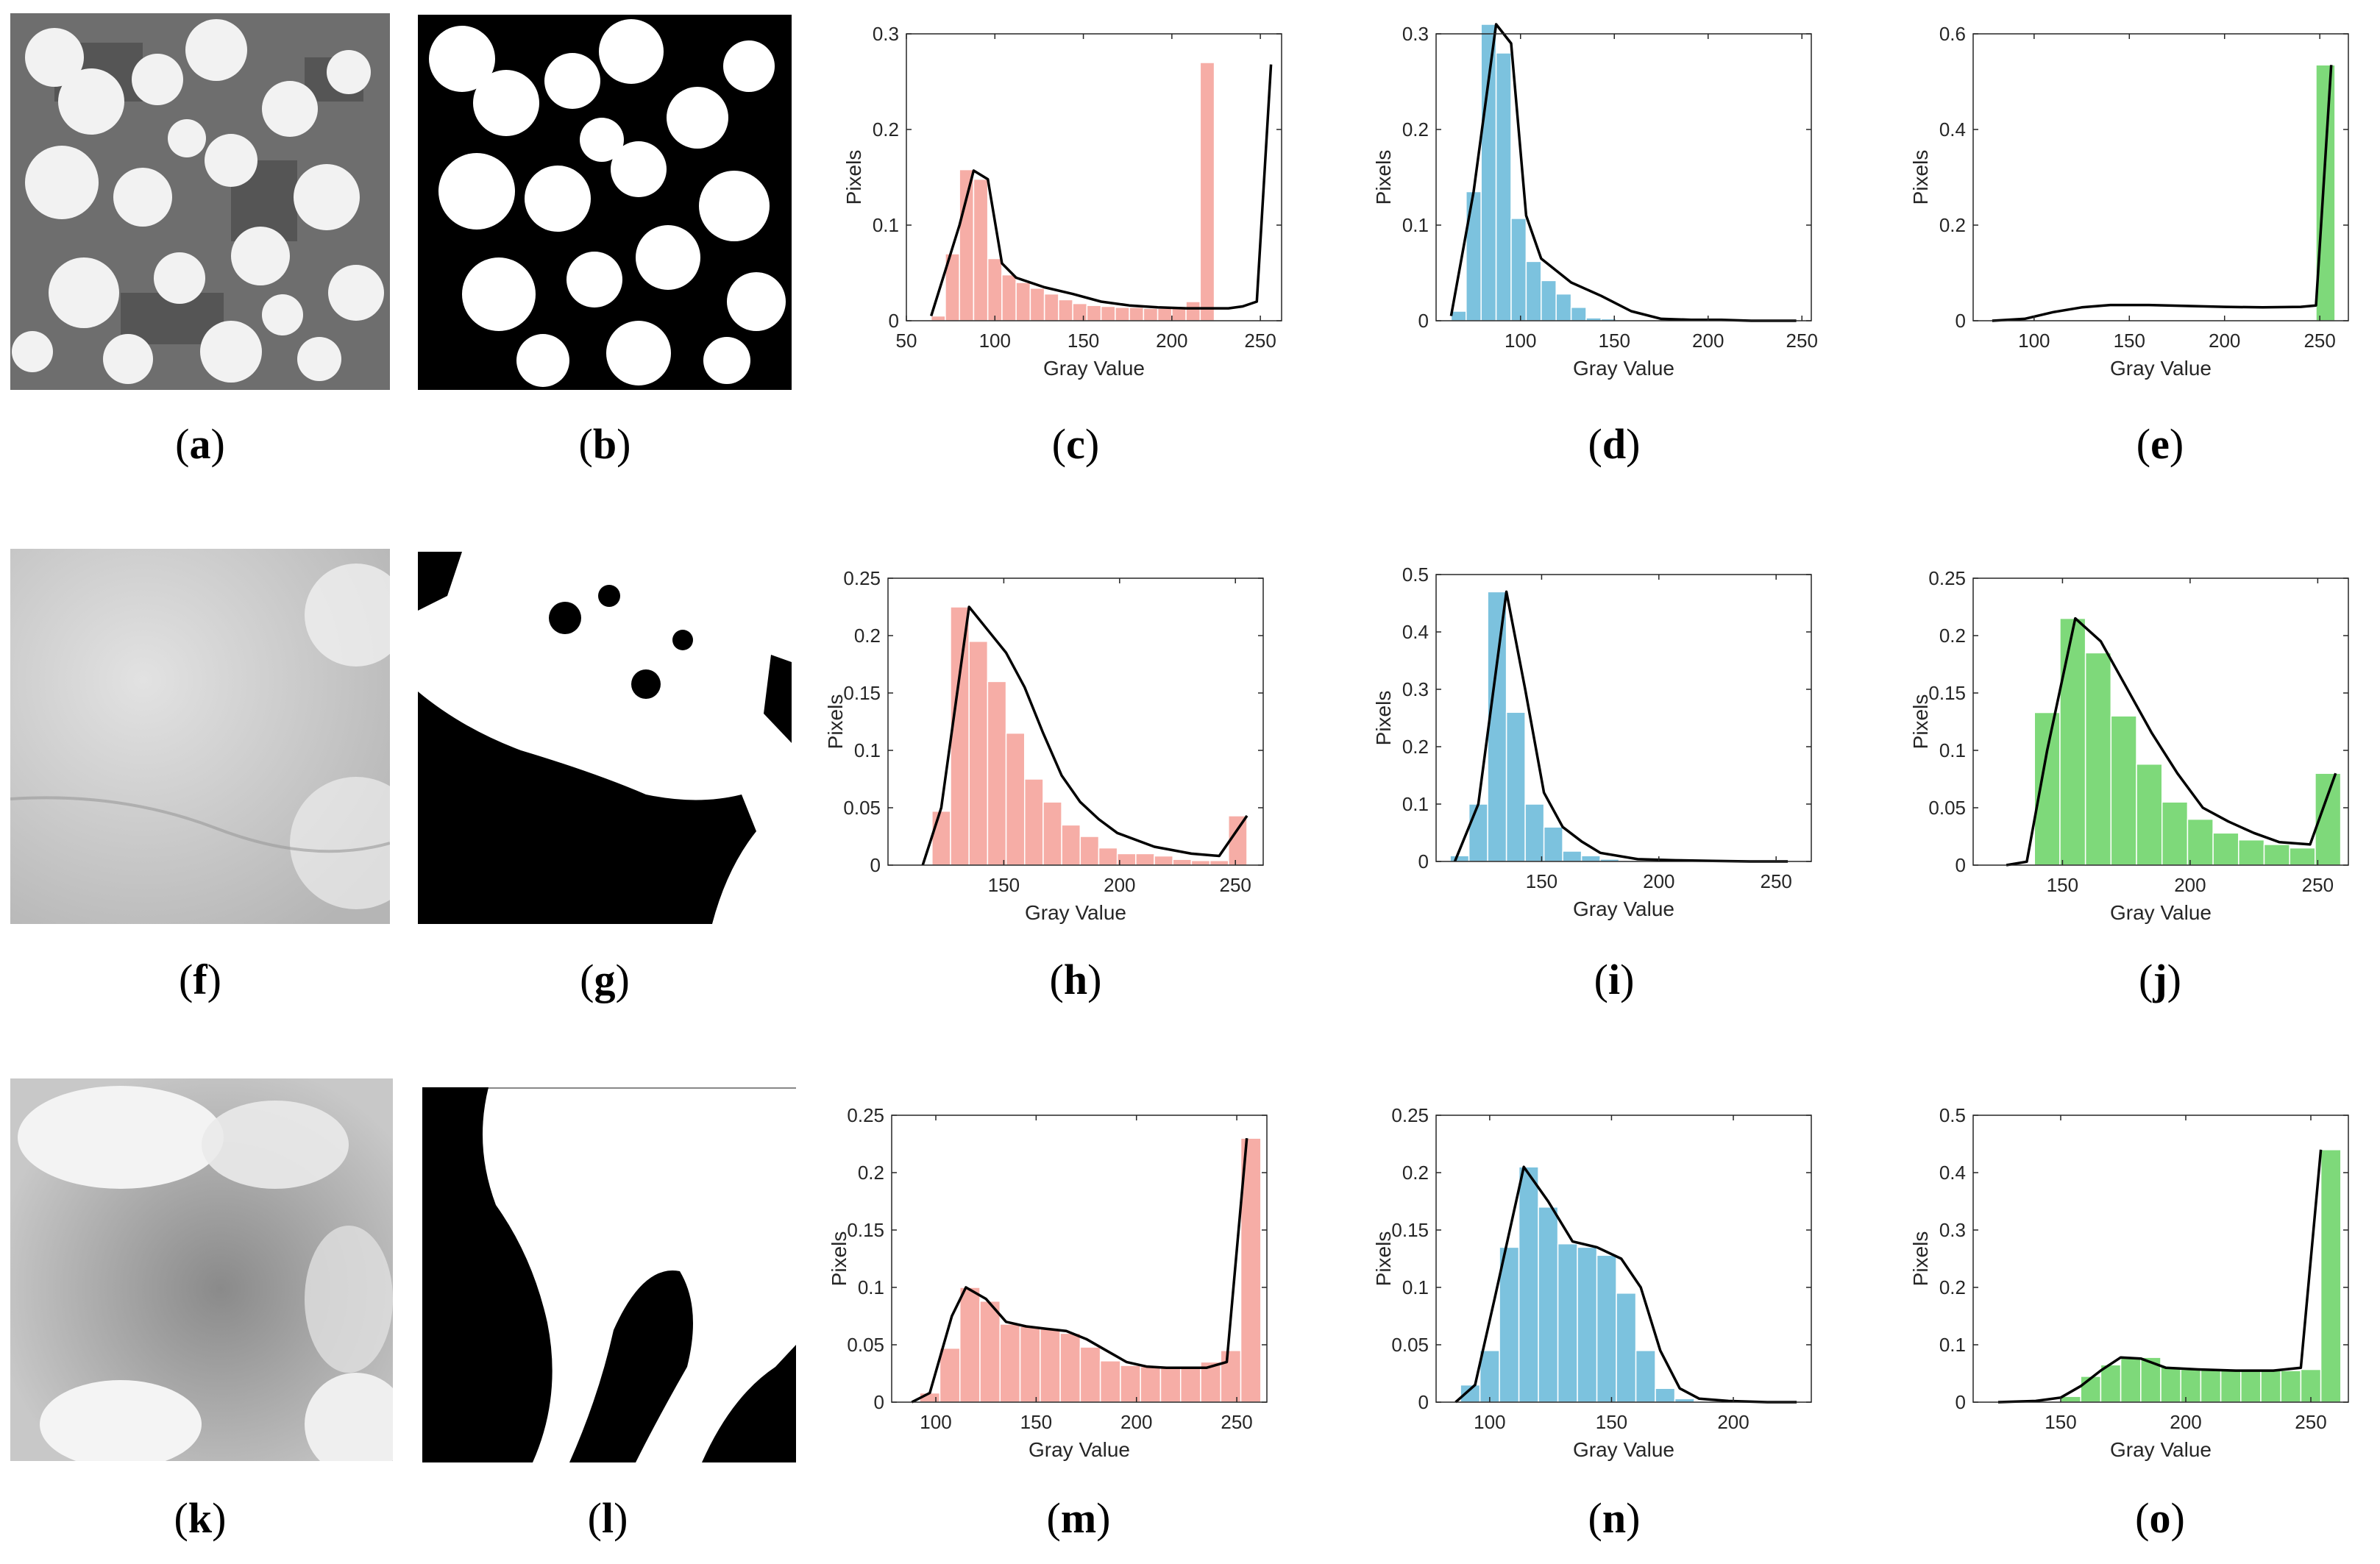 The width and height of the screenshot is (2380, 1564). I want to click on caption-b: (b), so click(604, 444).